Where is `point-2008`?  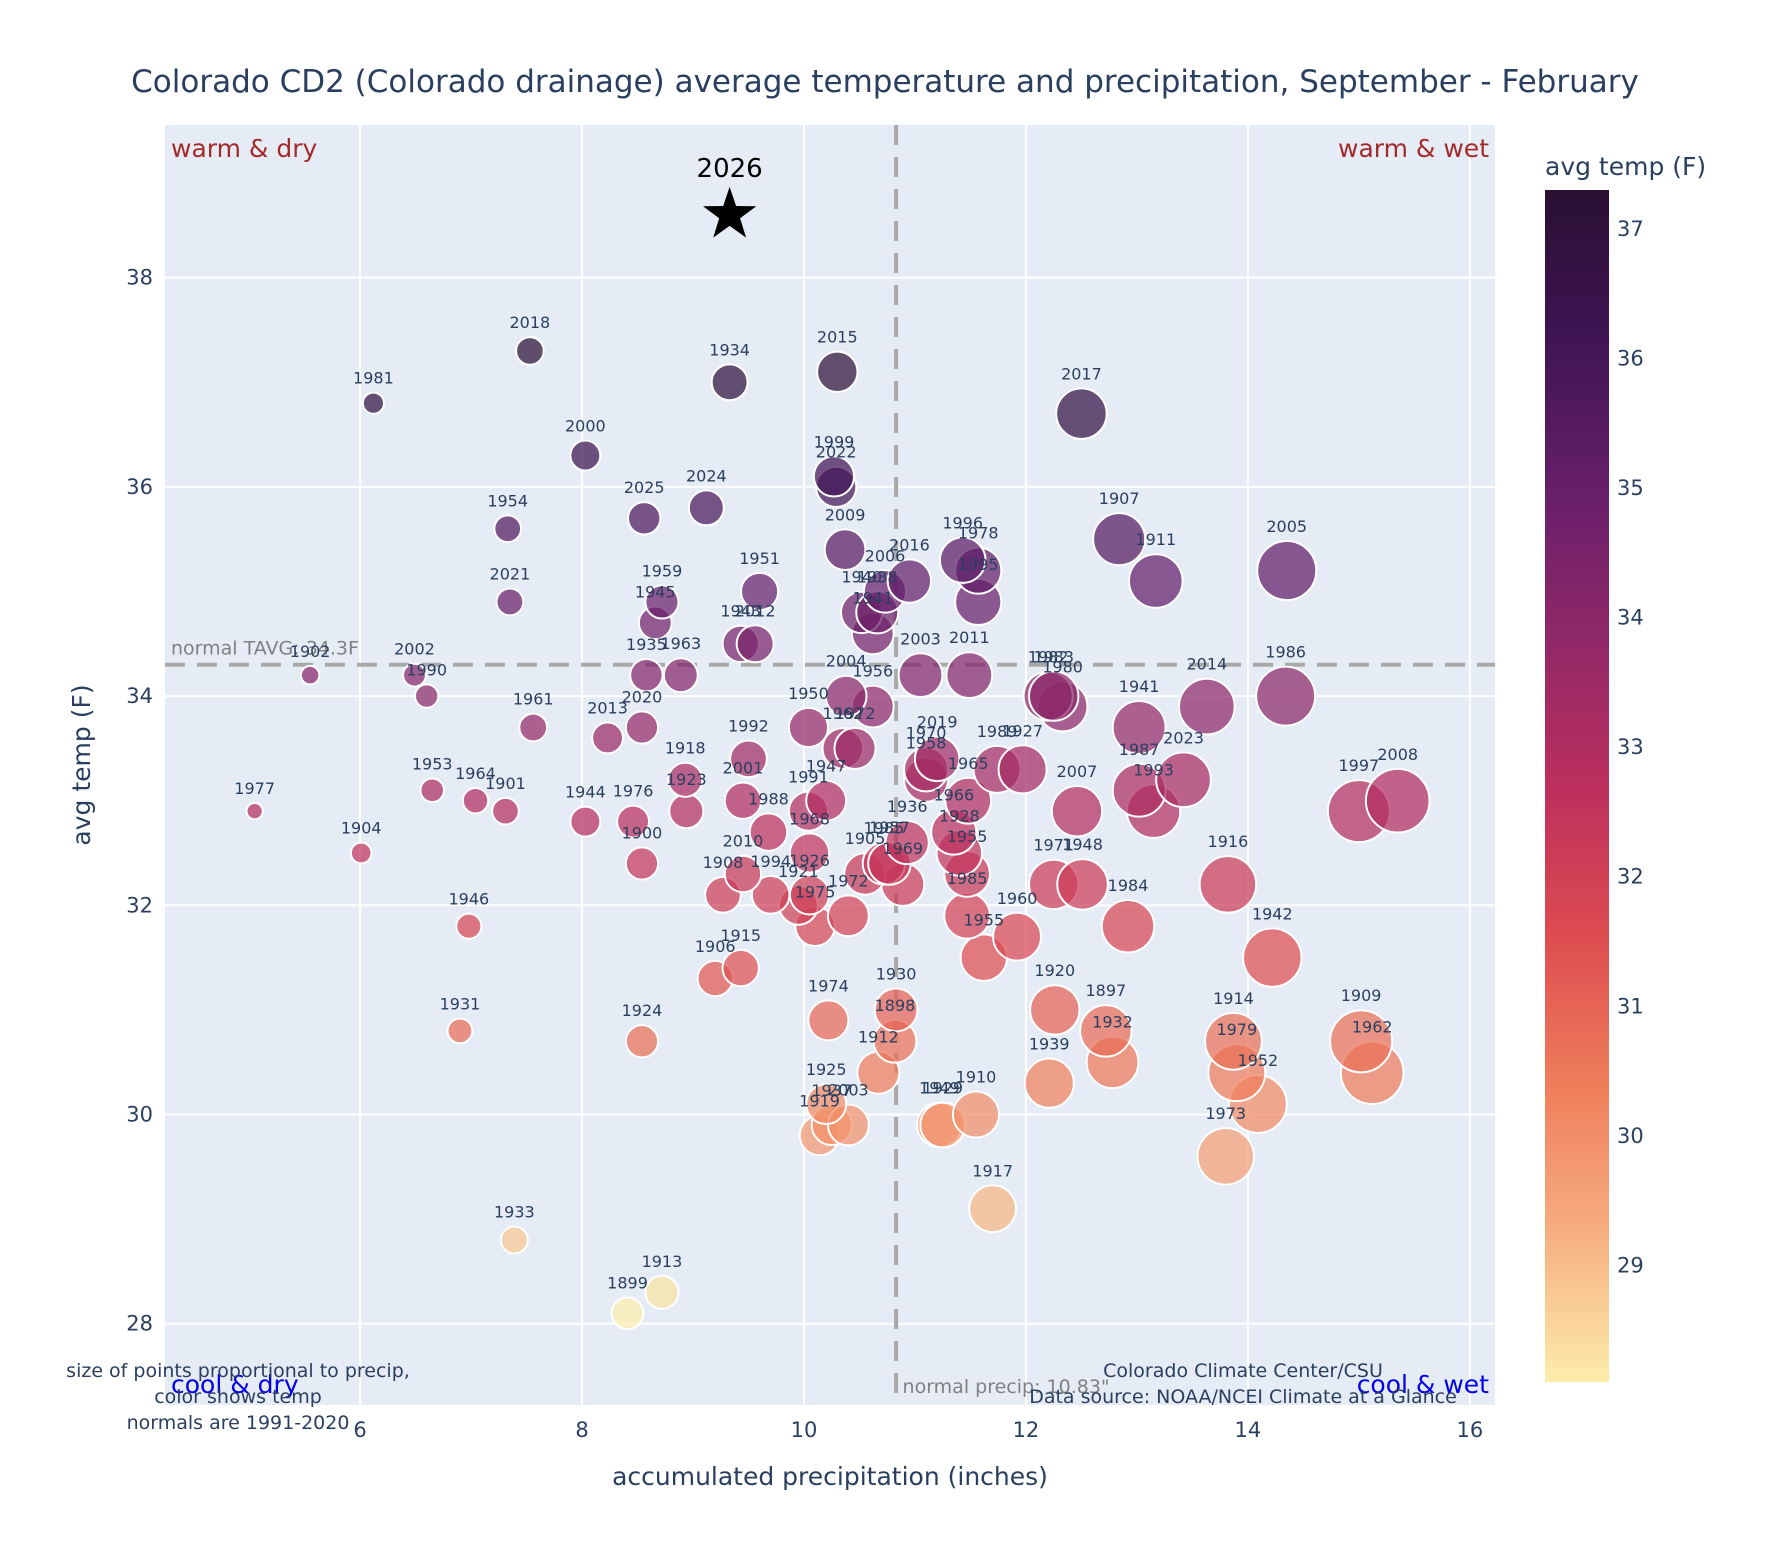
point-2008 is located at coordinates (1397, 800).